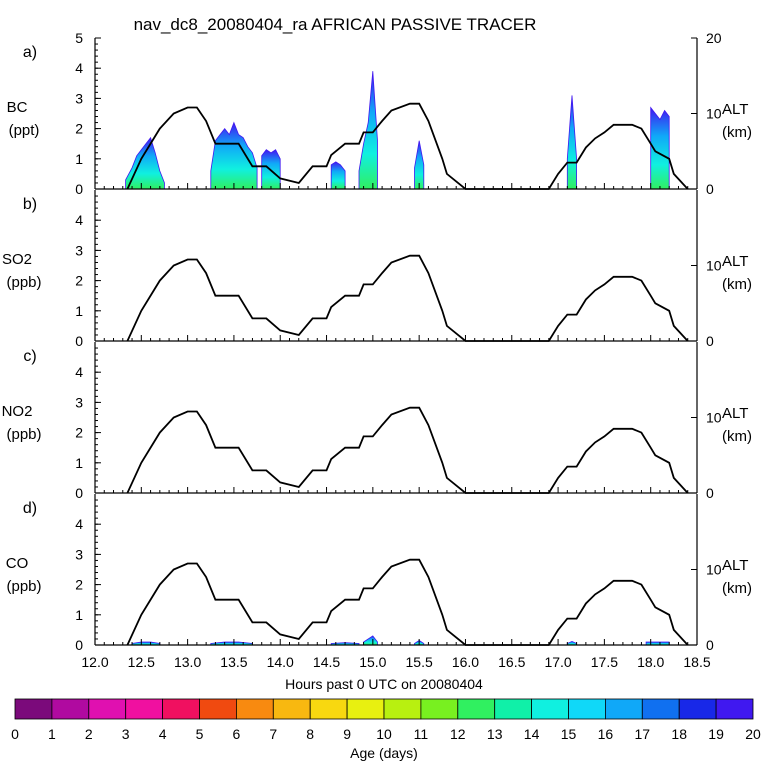  I want to click on colorbar-tick-label: 0, so click(15, 734).